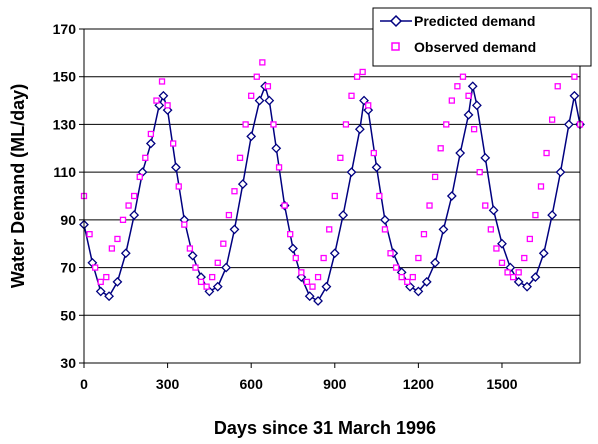 The width and height of the screenshot is (598, 444). Describe the element at coordinates (68, 196) in the screenshot. I see `y-axis-ticks: 30 50 70 90 110 130 150 170` at that location.